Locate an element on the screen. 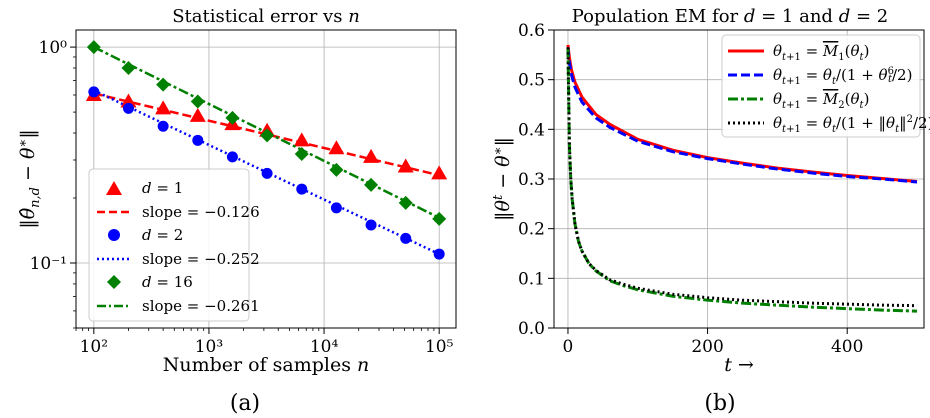  panel-a-xtick-label: 10³ is located at coordinates (209, 347).